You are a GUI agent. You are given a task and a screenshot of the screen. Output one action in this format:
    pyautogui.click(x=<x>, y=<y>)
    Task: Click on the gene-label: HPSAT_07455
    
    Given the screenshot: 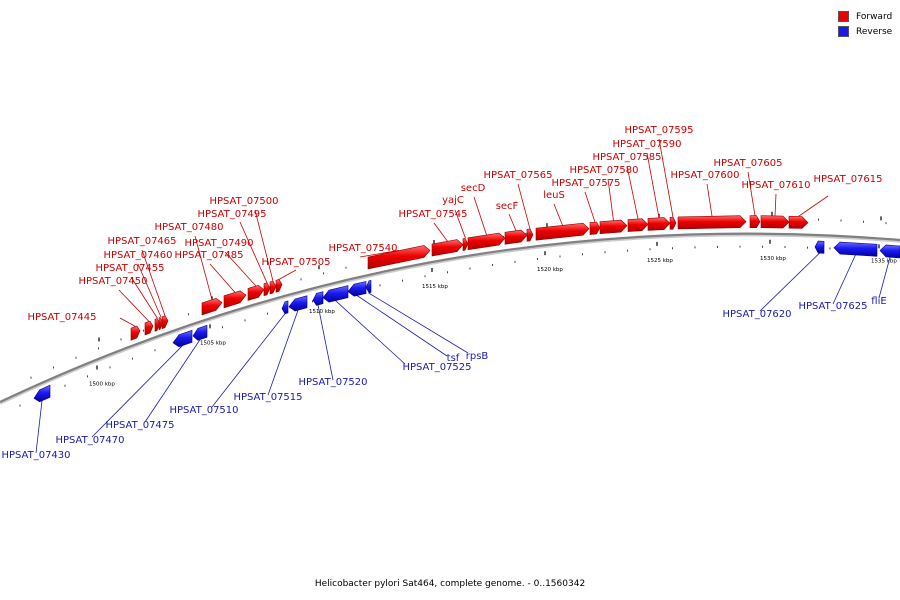 What is the action you would take?
    pyautogui.click(x=129, y=268)
    